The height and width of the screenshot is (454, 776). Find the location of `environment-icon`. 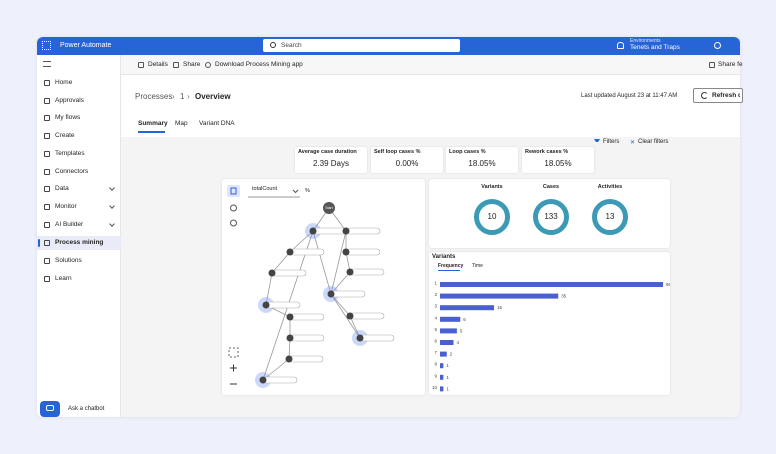

environment-icon is located at coordinates (620, 45).